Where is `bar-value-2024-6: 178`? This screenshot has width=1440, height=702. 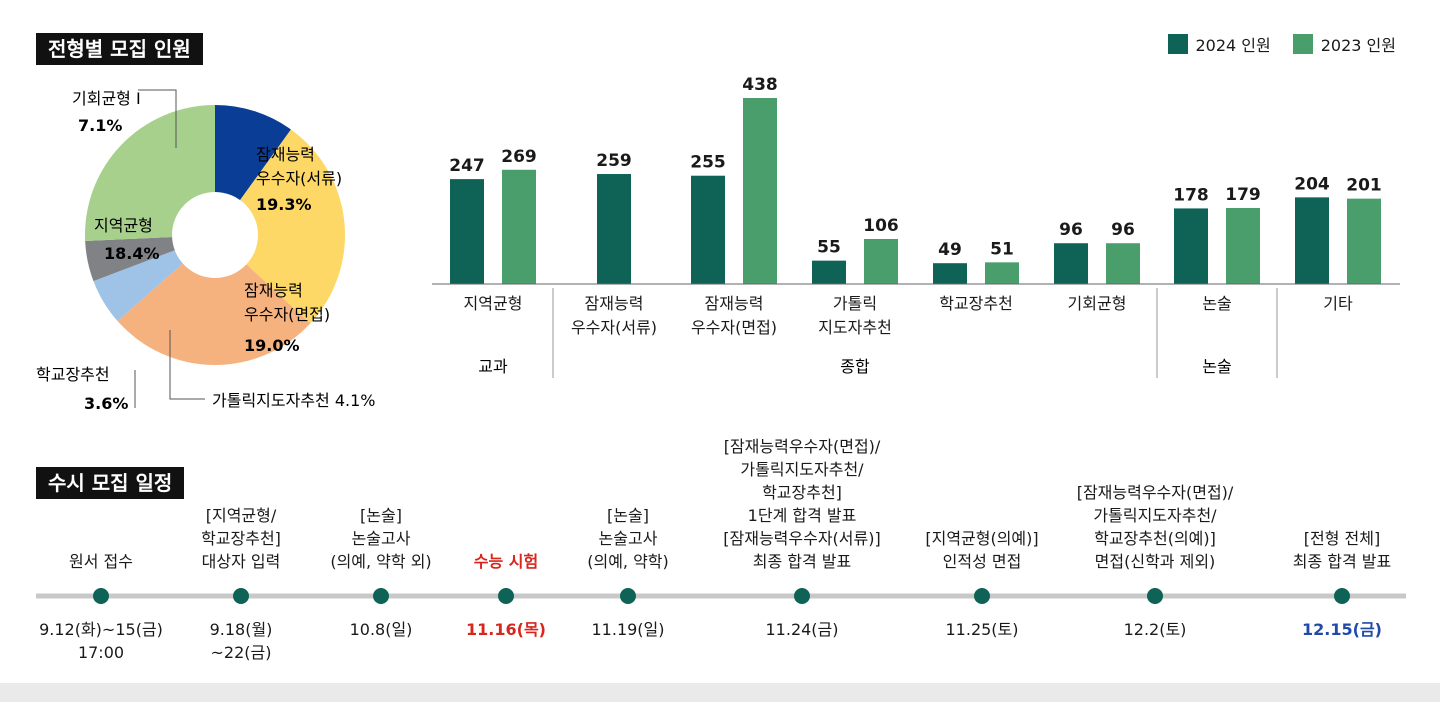
bar-value-2024-6: 178 is located at coordinates (1191, 195).